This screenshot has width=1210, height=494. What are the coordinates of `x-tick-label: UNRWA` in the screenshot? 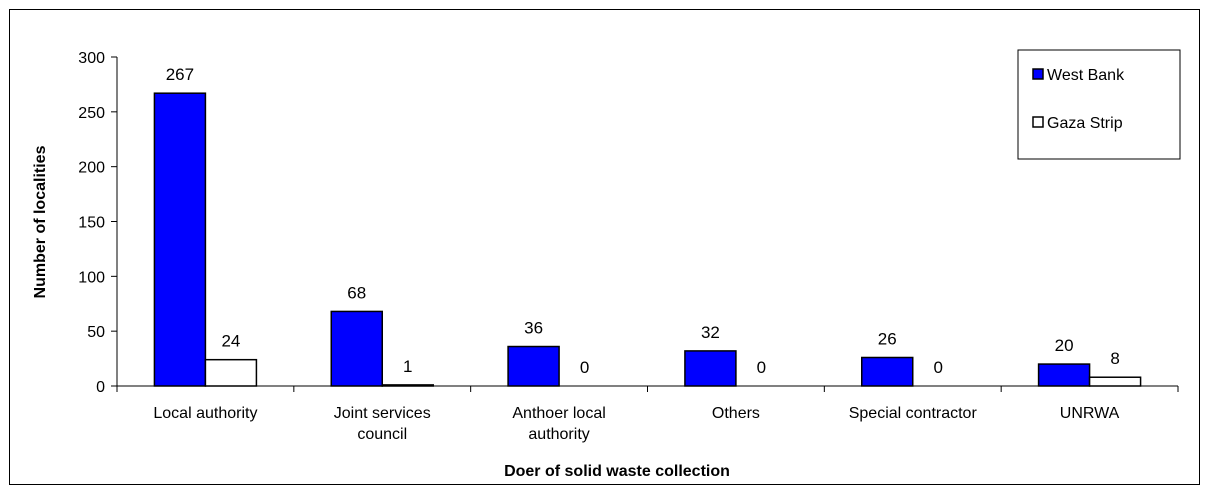 It's located at (1090, 413).